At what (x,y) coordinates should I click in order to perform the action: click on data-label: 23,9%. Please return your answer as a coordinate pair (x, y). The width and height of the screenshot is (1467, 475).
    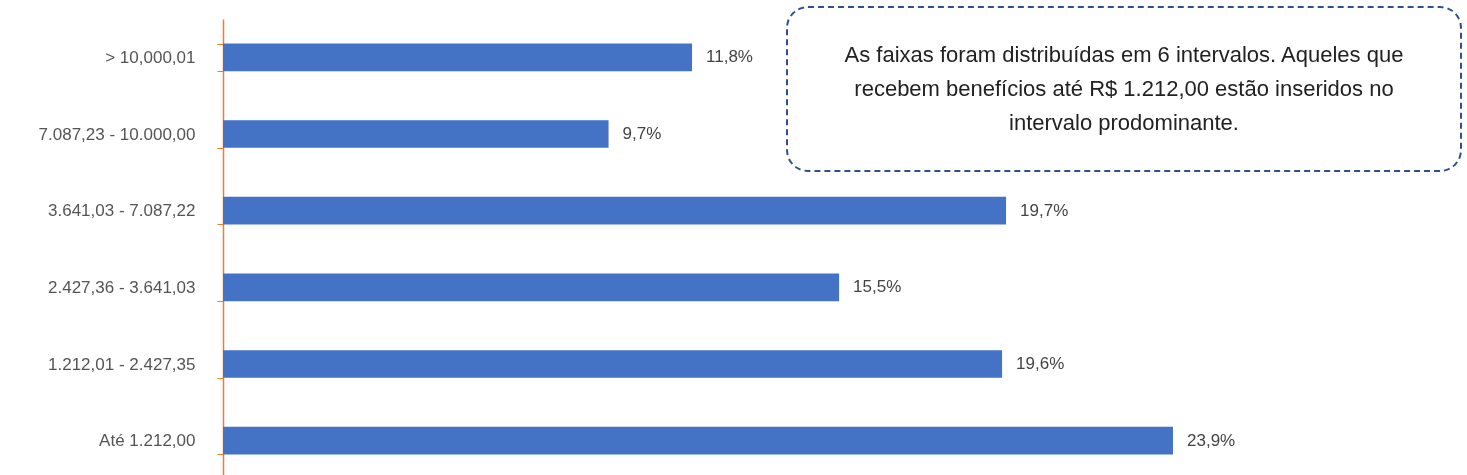
    Looking at the image, I should click on (1211, 440).